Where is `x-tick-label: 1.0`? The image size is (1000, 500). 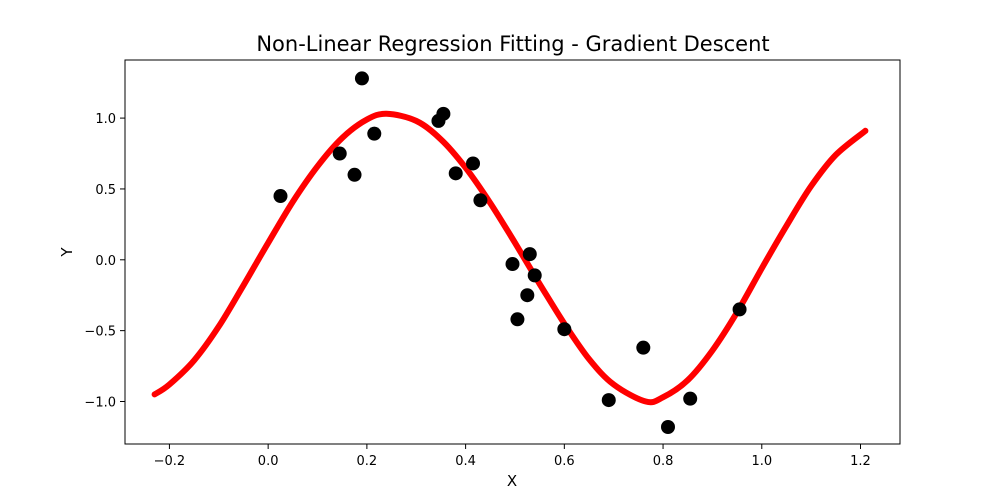
x-tick-label: 1.0 is located at coordinates (761, 461).